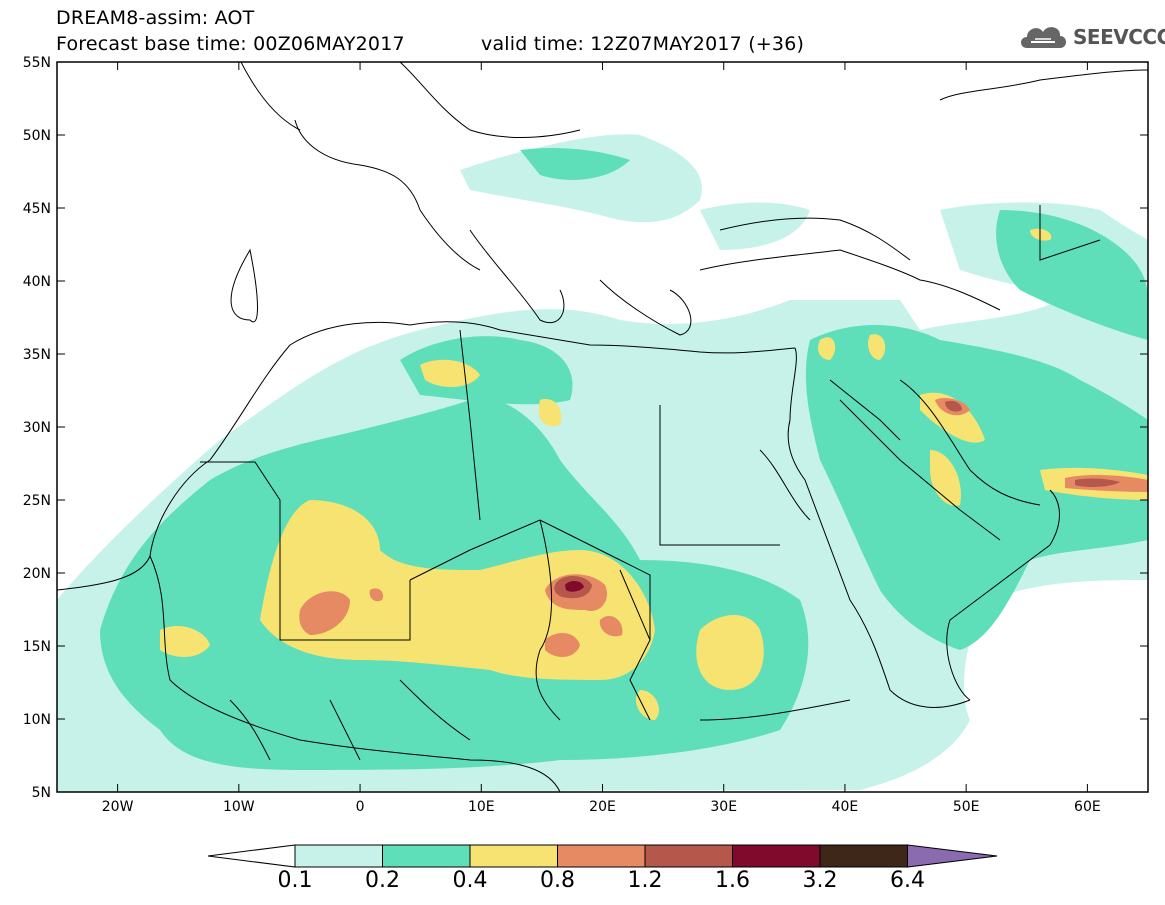 The image size is (1165, 905). Describe the element at coordinates (966, 807) in the screenshot. I see `lon-label: 50E` at that location.